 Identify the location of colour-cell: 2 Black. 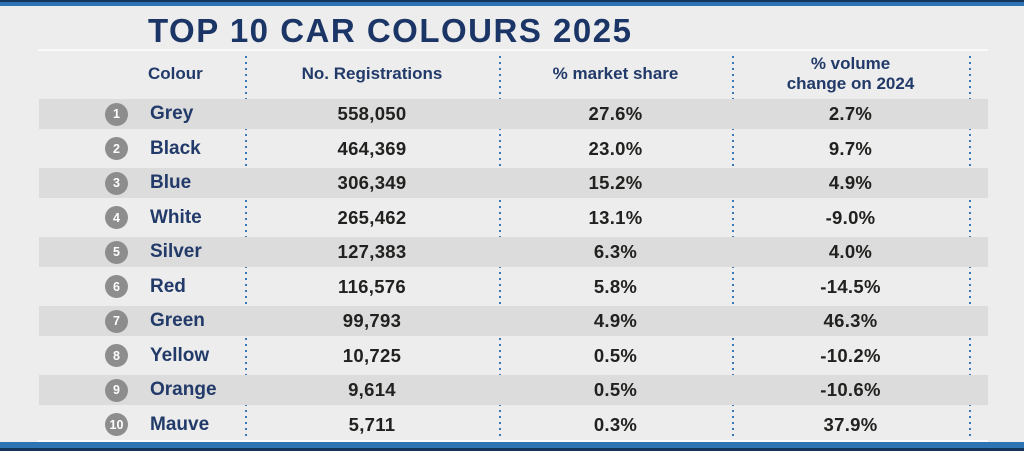
(142, 149).